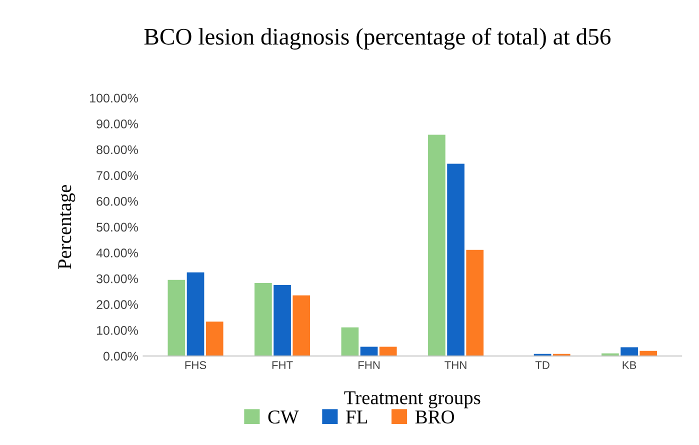  I want to click on x-axis-title: Treatment groups, so click(412, 399).